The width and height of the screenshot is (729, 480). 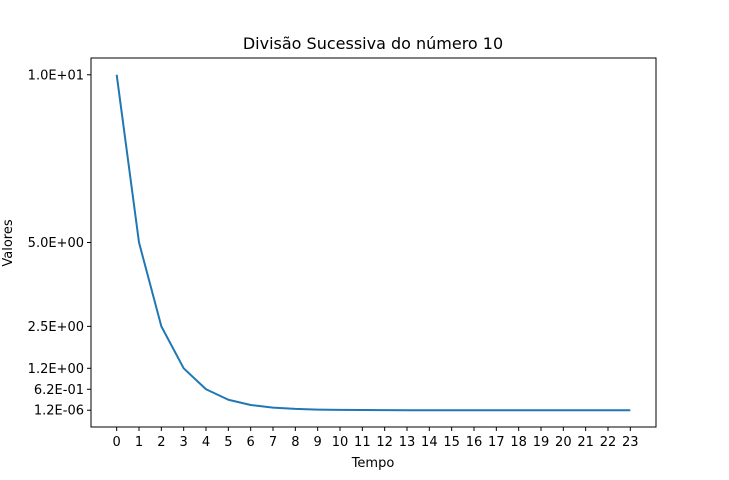 What do you see at coordinates (340, 442) in the screenshot?
I see `x-tick-label: 10` at bounding box center [340, 442].